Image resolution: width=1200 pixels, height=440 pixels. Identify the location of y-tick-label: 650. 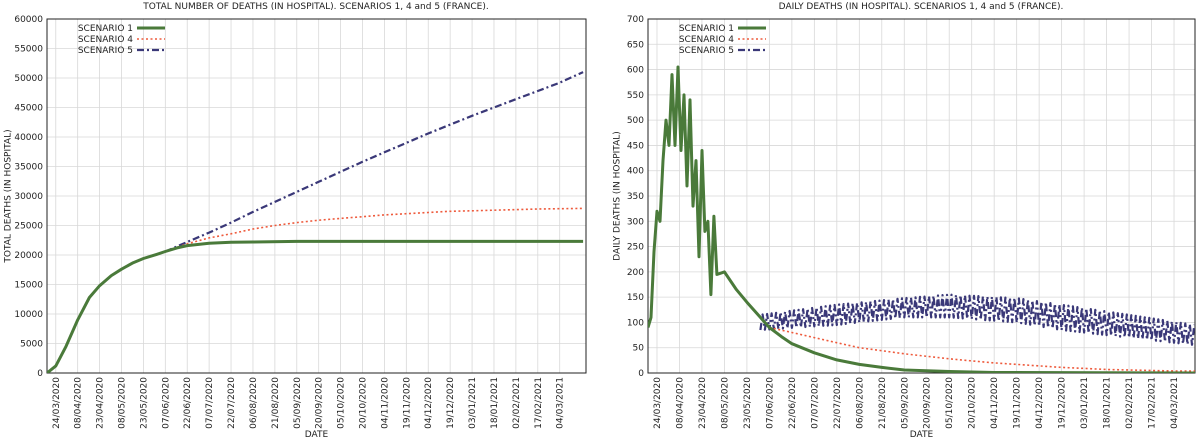
(635, 45).